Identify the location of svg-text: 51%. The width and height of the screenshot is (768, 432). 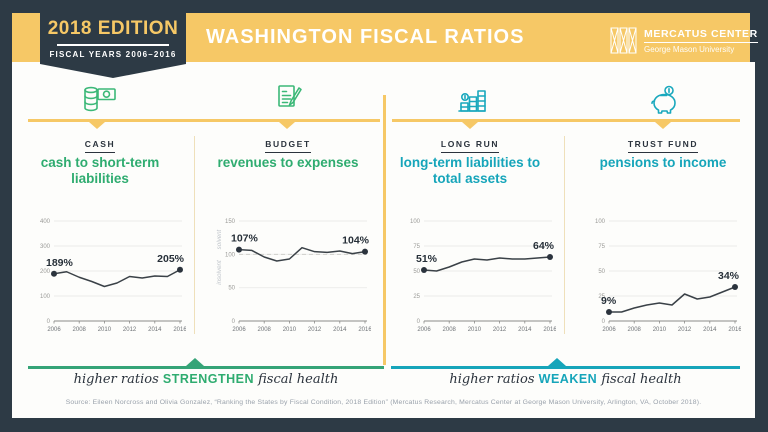
(427, 259).